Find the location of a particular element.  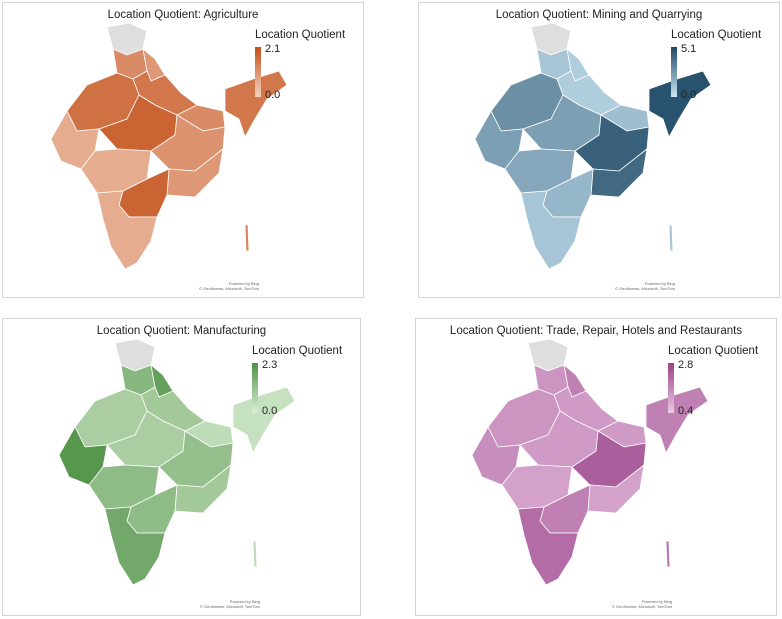

color-legend: Location Quotient 5.1 0.0 is located at coordinates (719, 67).